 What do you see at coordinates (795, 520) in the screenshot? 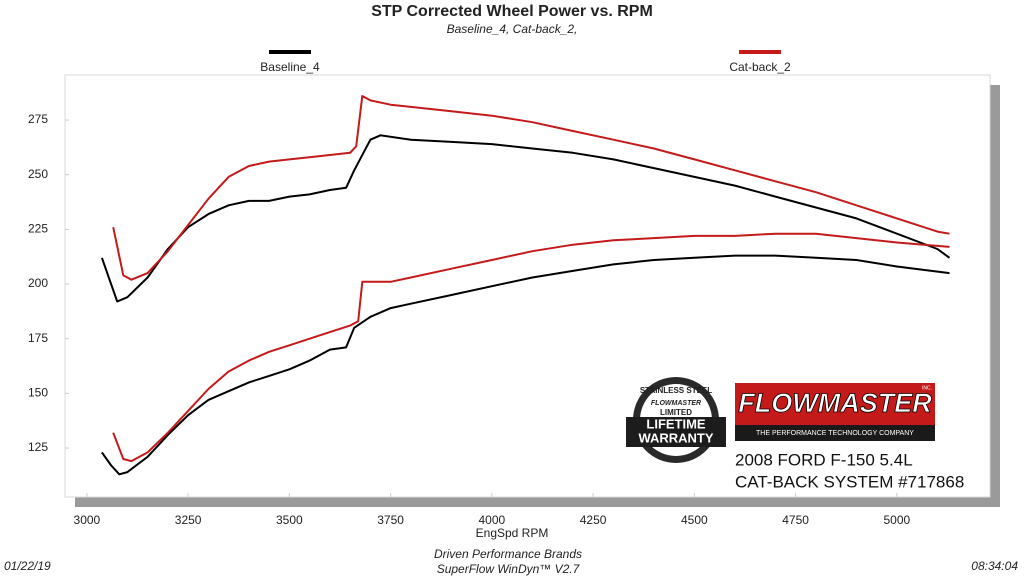
I see `x-tick-label: 4750` at bounding box center [795, 520].